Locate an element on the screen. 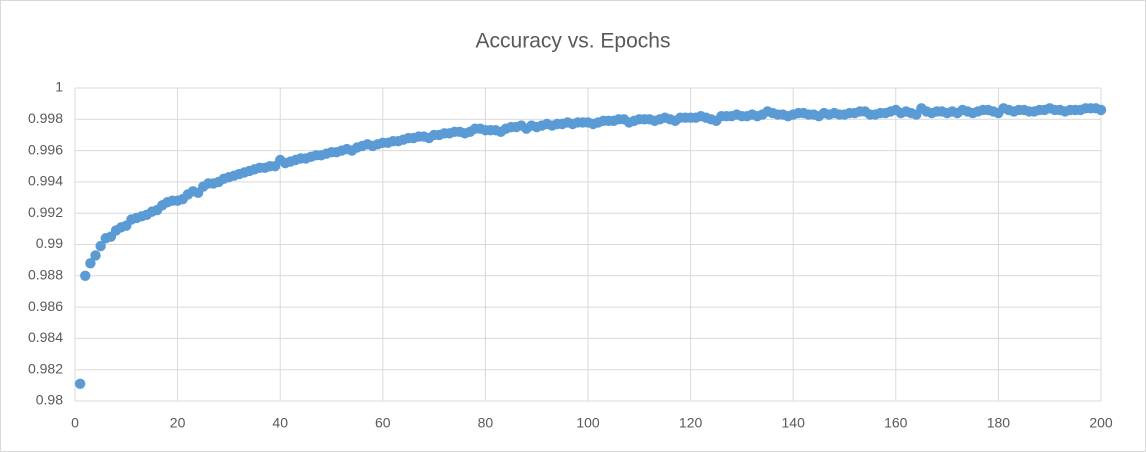  x-tick-label: 140 is located at coordinates (794, 423).